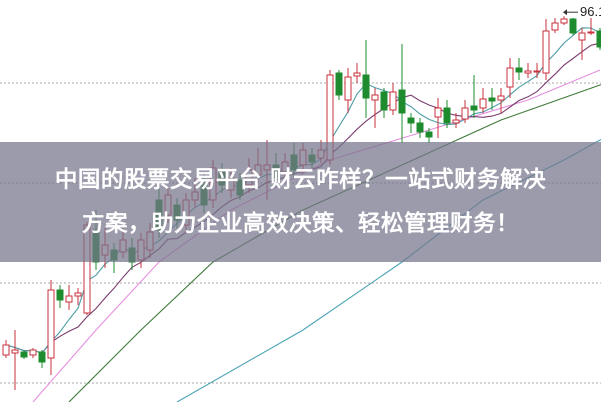 The image size is (601, 402). Describe the element at coordinates (300, 224) in the screenshot. I see `banner-line-2: 方案，助力企业高效决策、轻松管理财务！` at that location.